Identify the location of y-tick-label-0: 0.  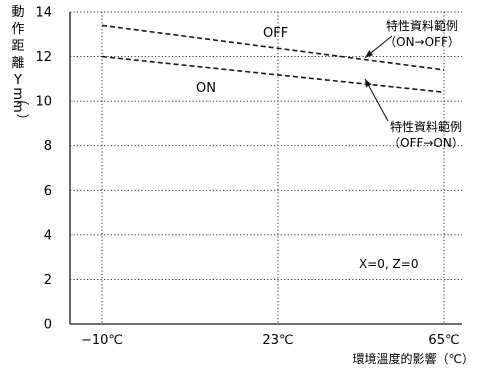
(48, 325).